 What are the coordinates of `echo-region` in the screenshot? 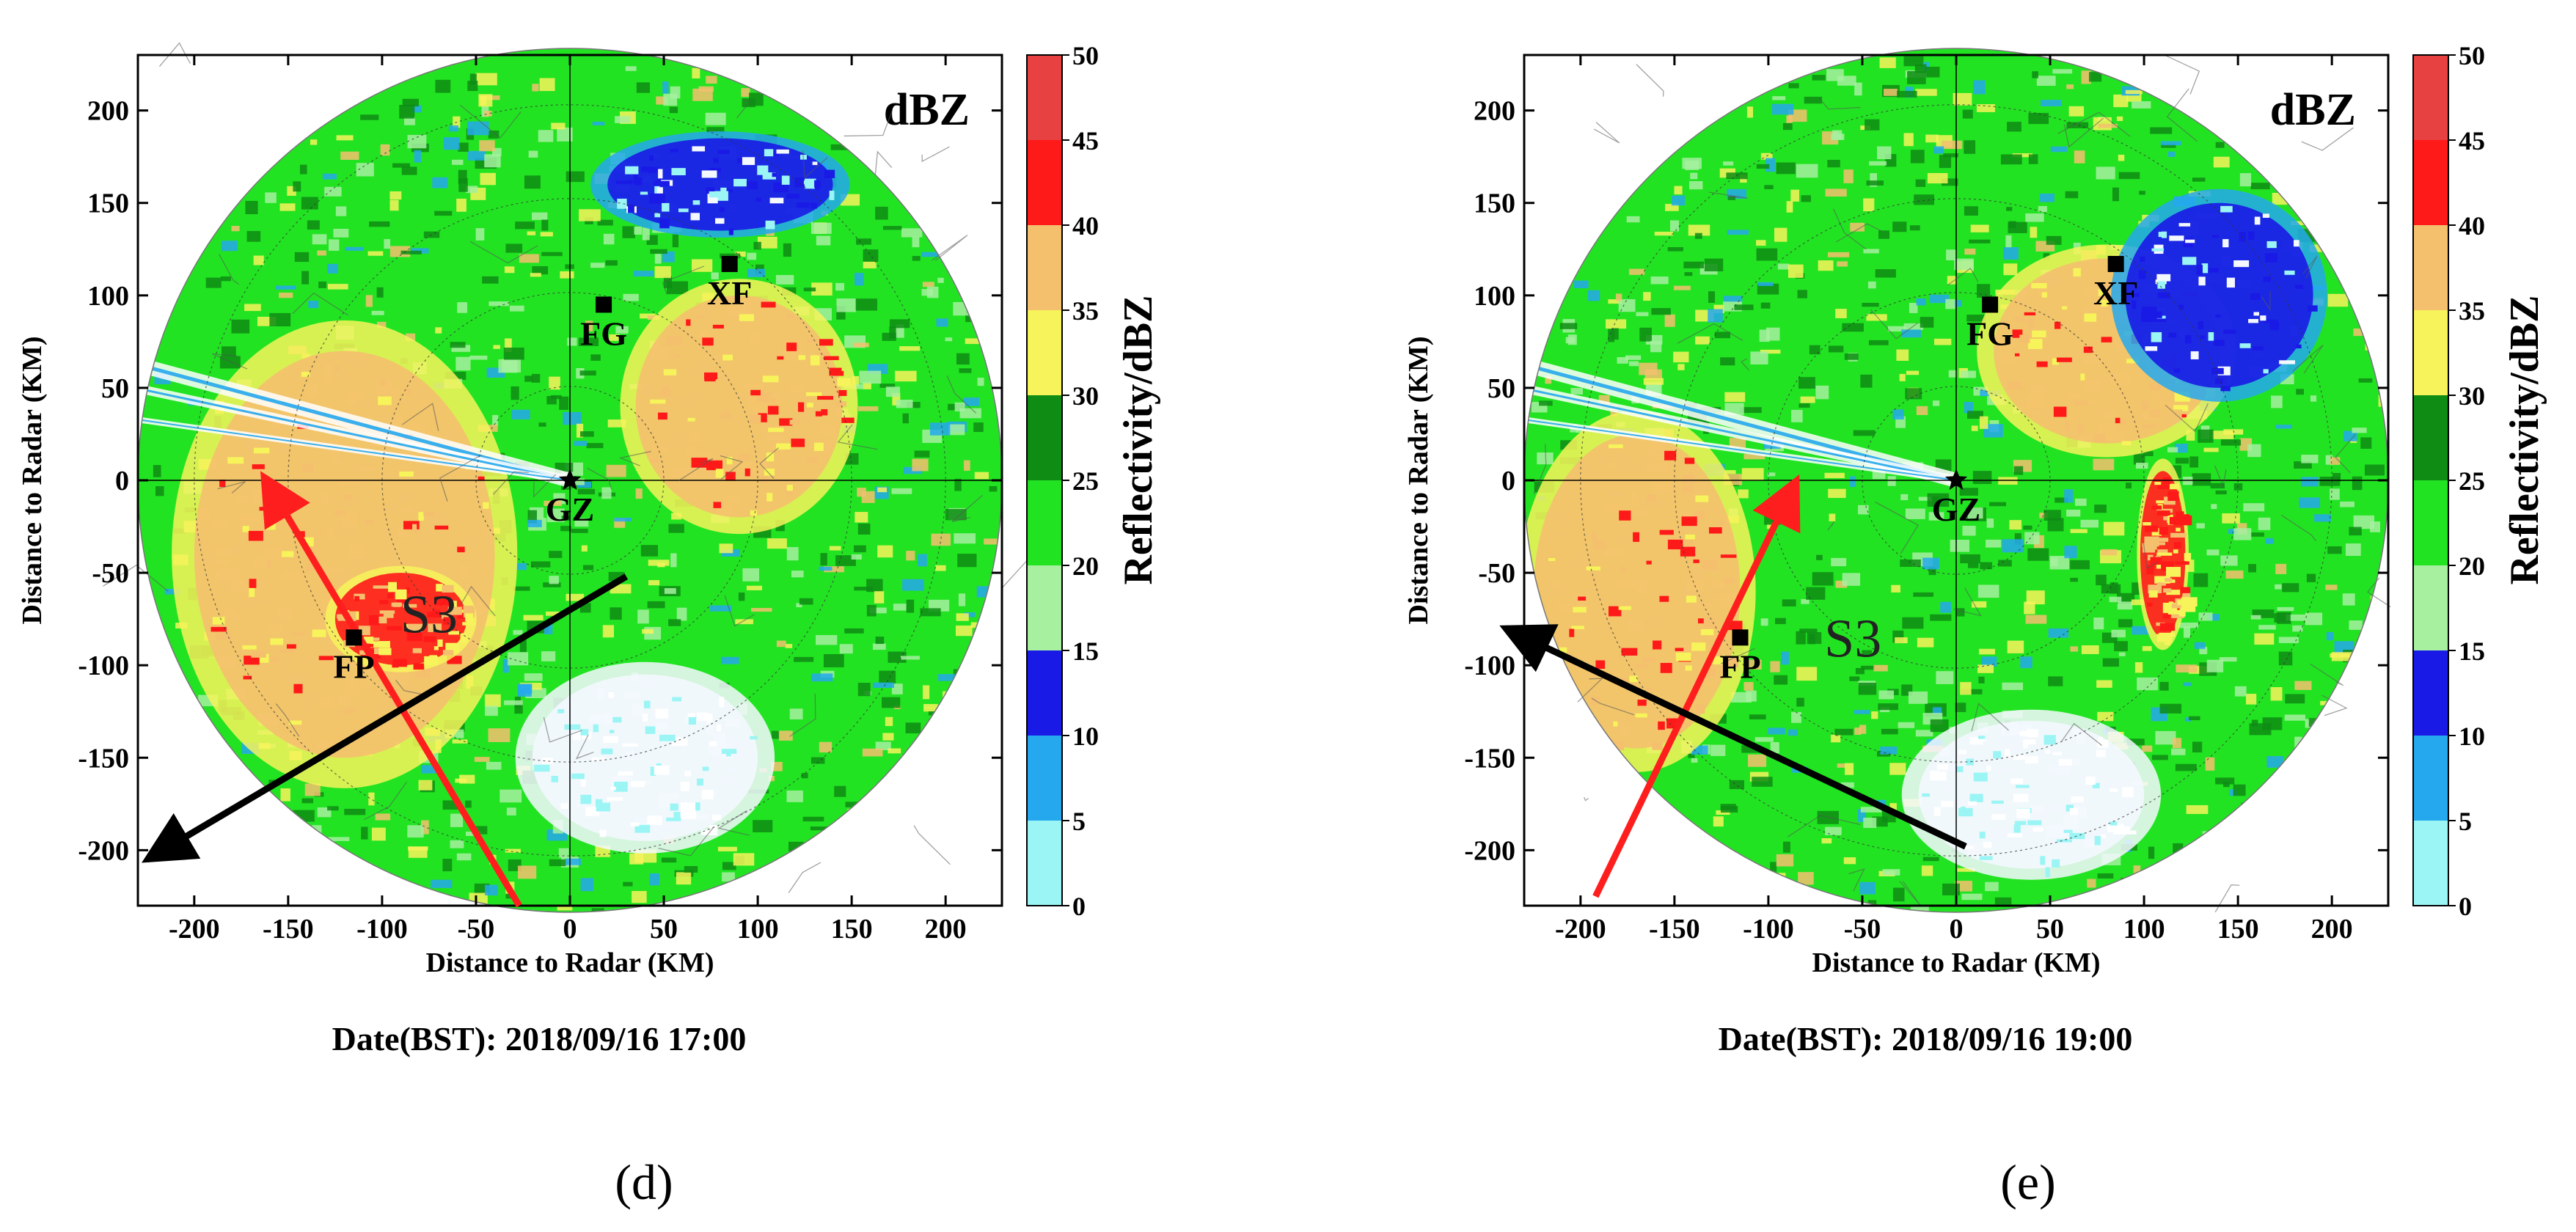 It's located at (2031, 794).